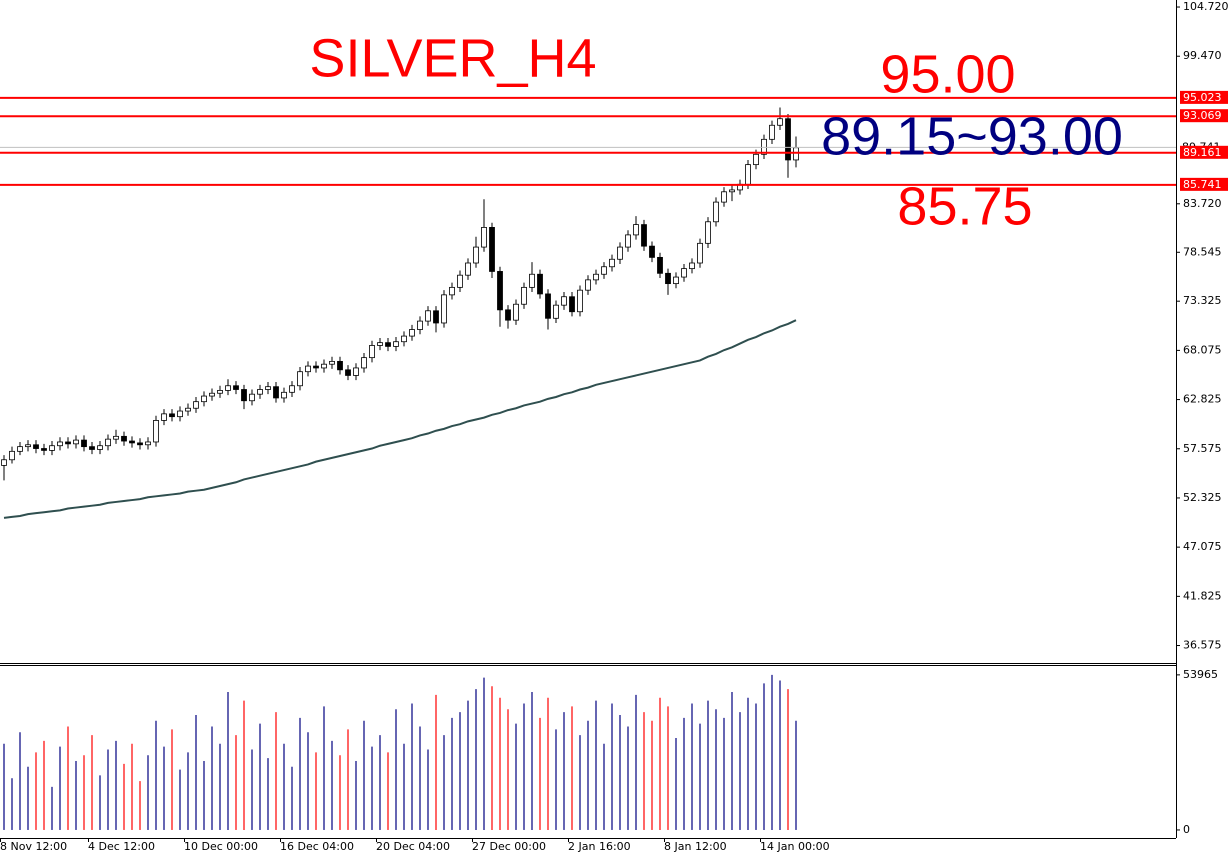 This screenshot has height=852, width=1228. What do you see at coordinates (1202, 251) in the screenshot?
I see `y-tick-label: 78.545` at bounding box center [1202, 251].